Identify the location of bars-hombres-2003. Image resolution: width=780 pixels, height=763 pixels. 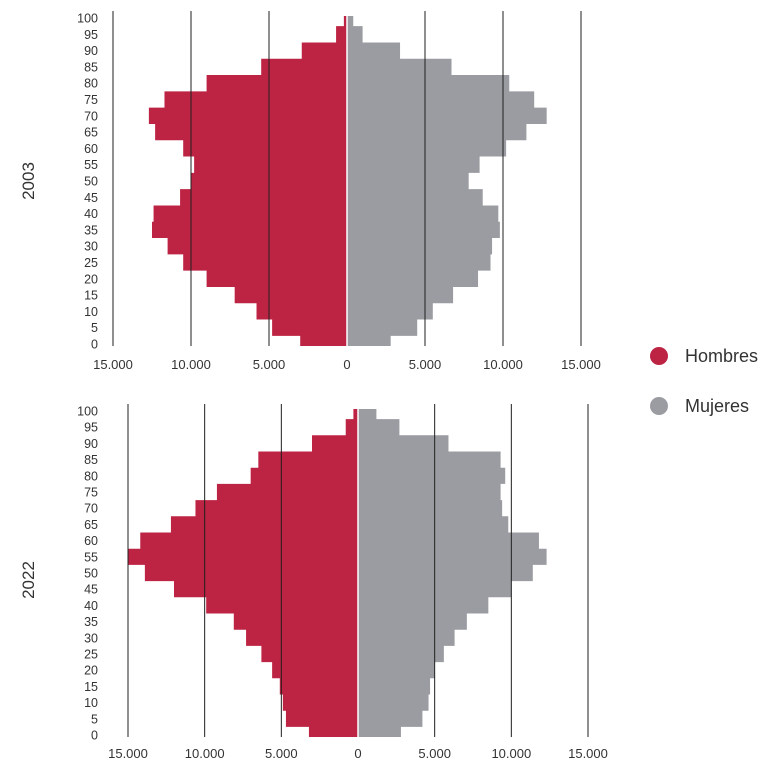
(247, 181).